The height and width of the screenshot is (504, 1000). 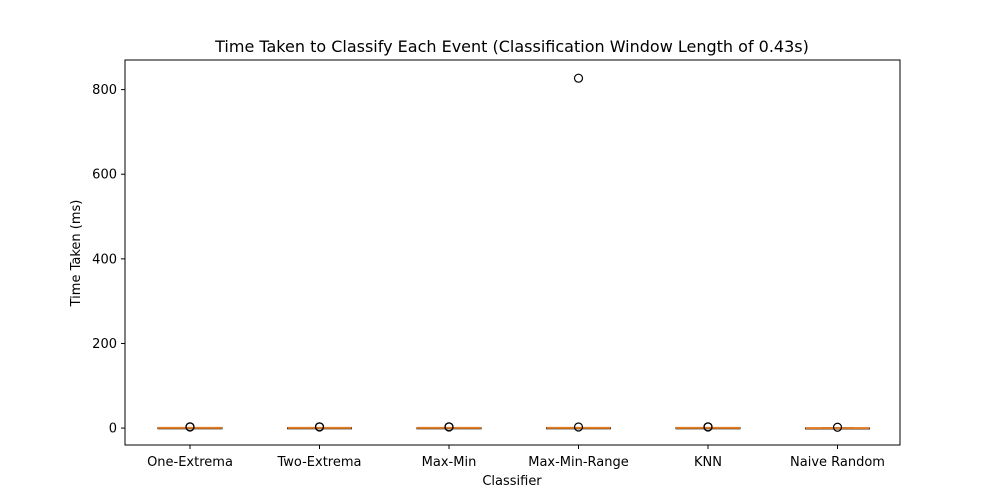 What do you see at coordinates (578, 462) in the screenshot?
I see `x-tick-label: Max-Min-Range` at bounding box center [578, 462].